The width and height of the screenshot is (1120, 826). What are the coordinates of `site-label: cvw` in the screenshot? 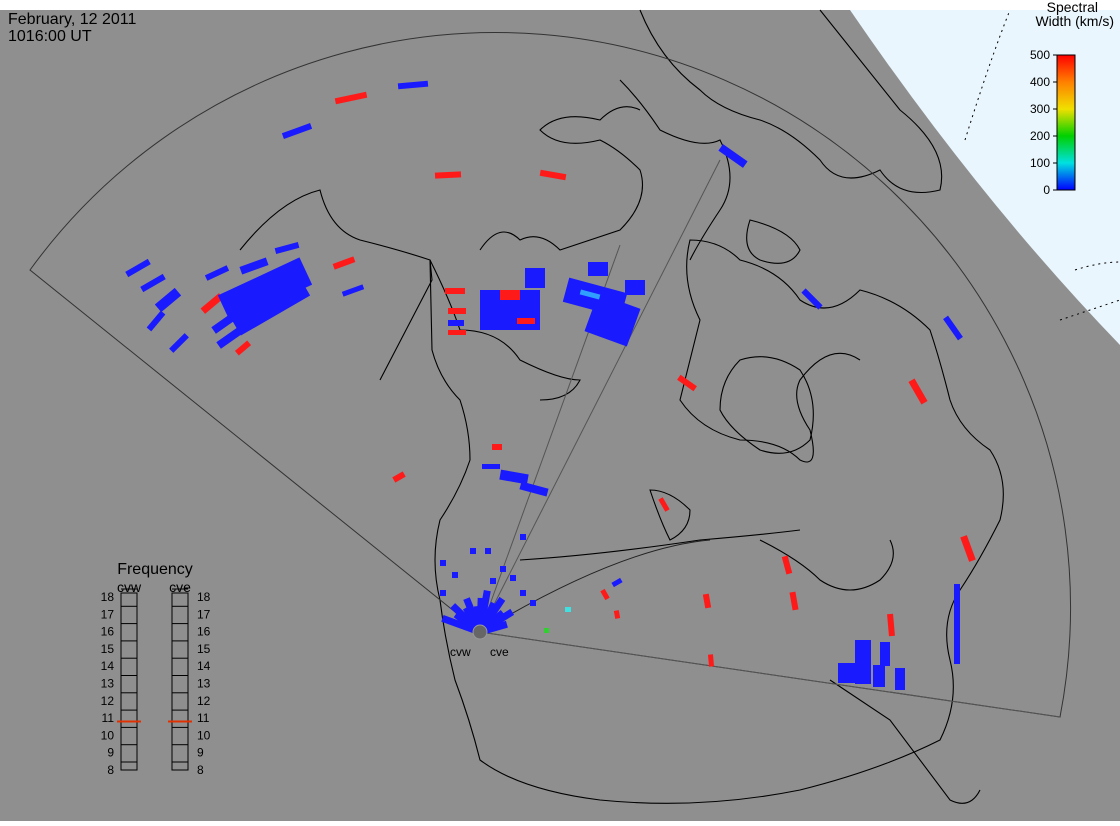 It's located at (460, 652).